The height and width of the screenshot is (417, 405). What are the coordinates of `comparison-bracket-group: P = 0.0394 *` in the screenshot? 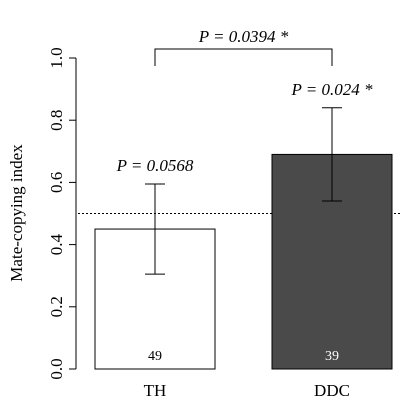 It's located at (243, 46).